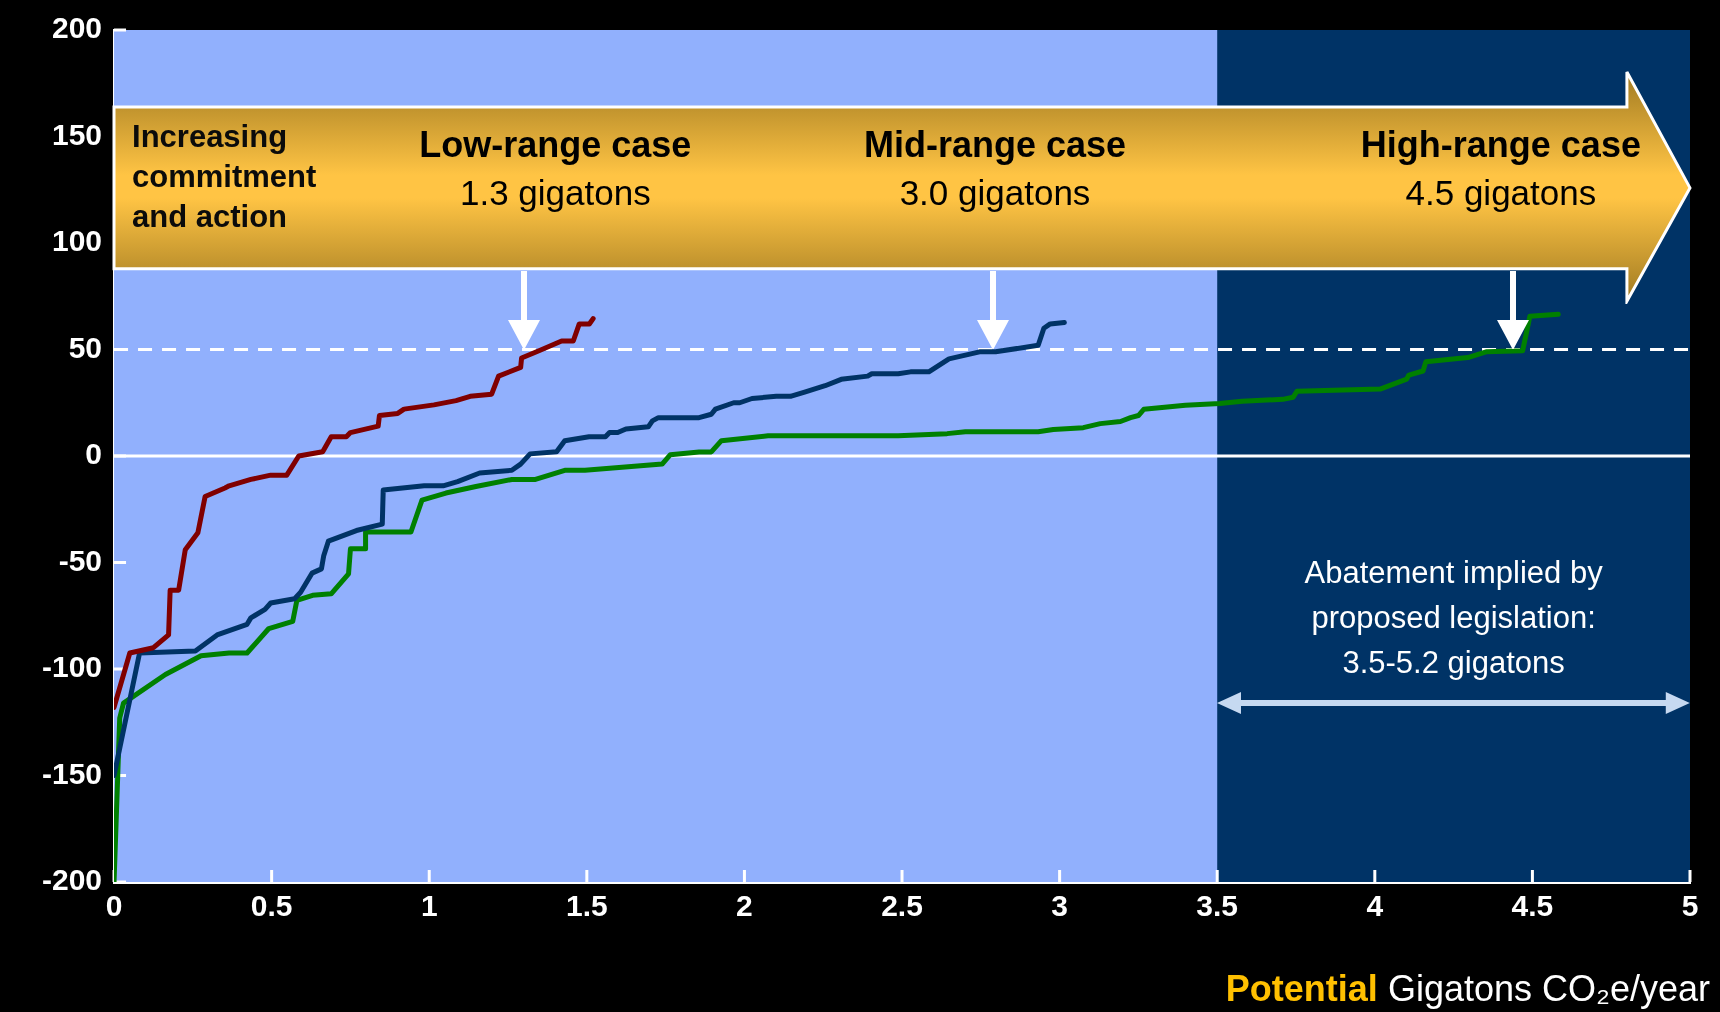 The image size is (1720, 1012). I want to click on annotation: Low-range case 1.3 gigatons, so click(555, 168).